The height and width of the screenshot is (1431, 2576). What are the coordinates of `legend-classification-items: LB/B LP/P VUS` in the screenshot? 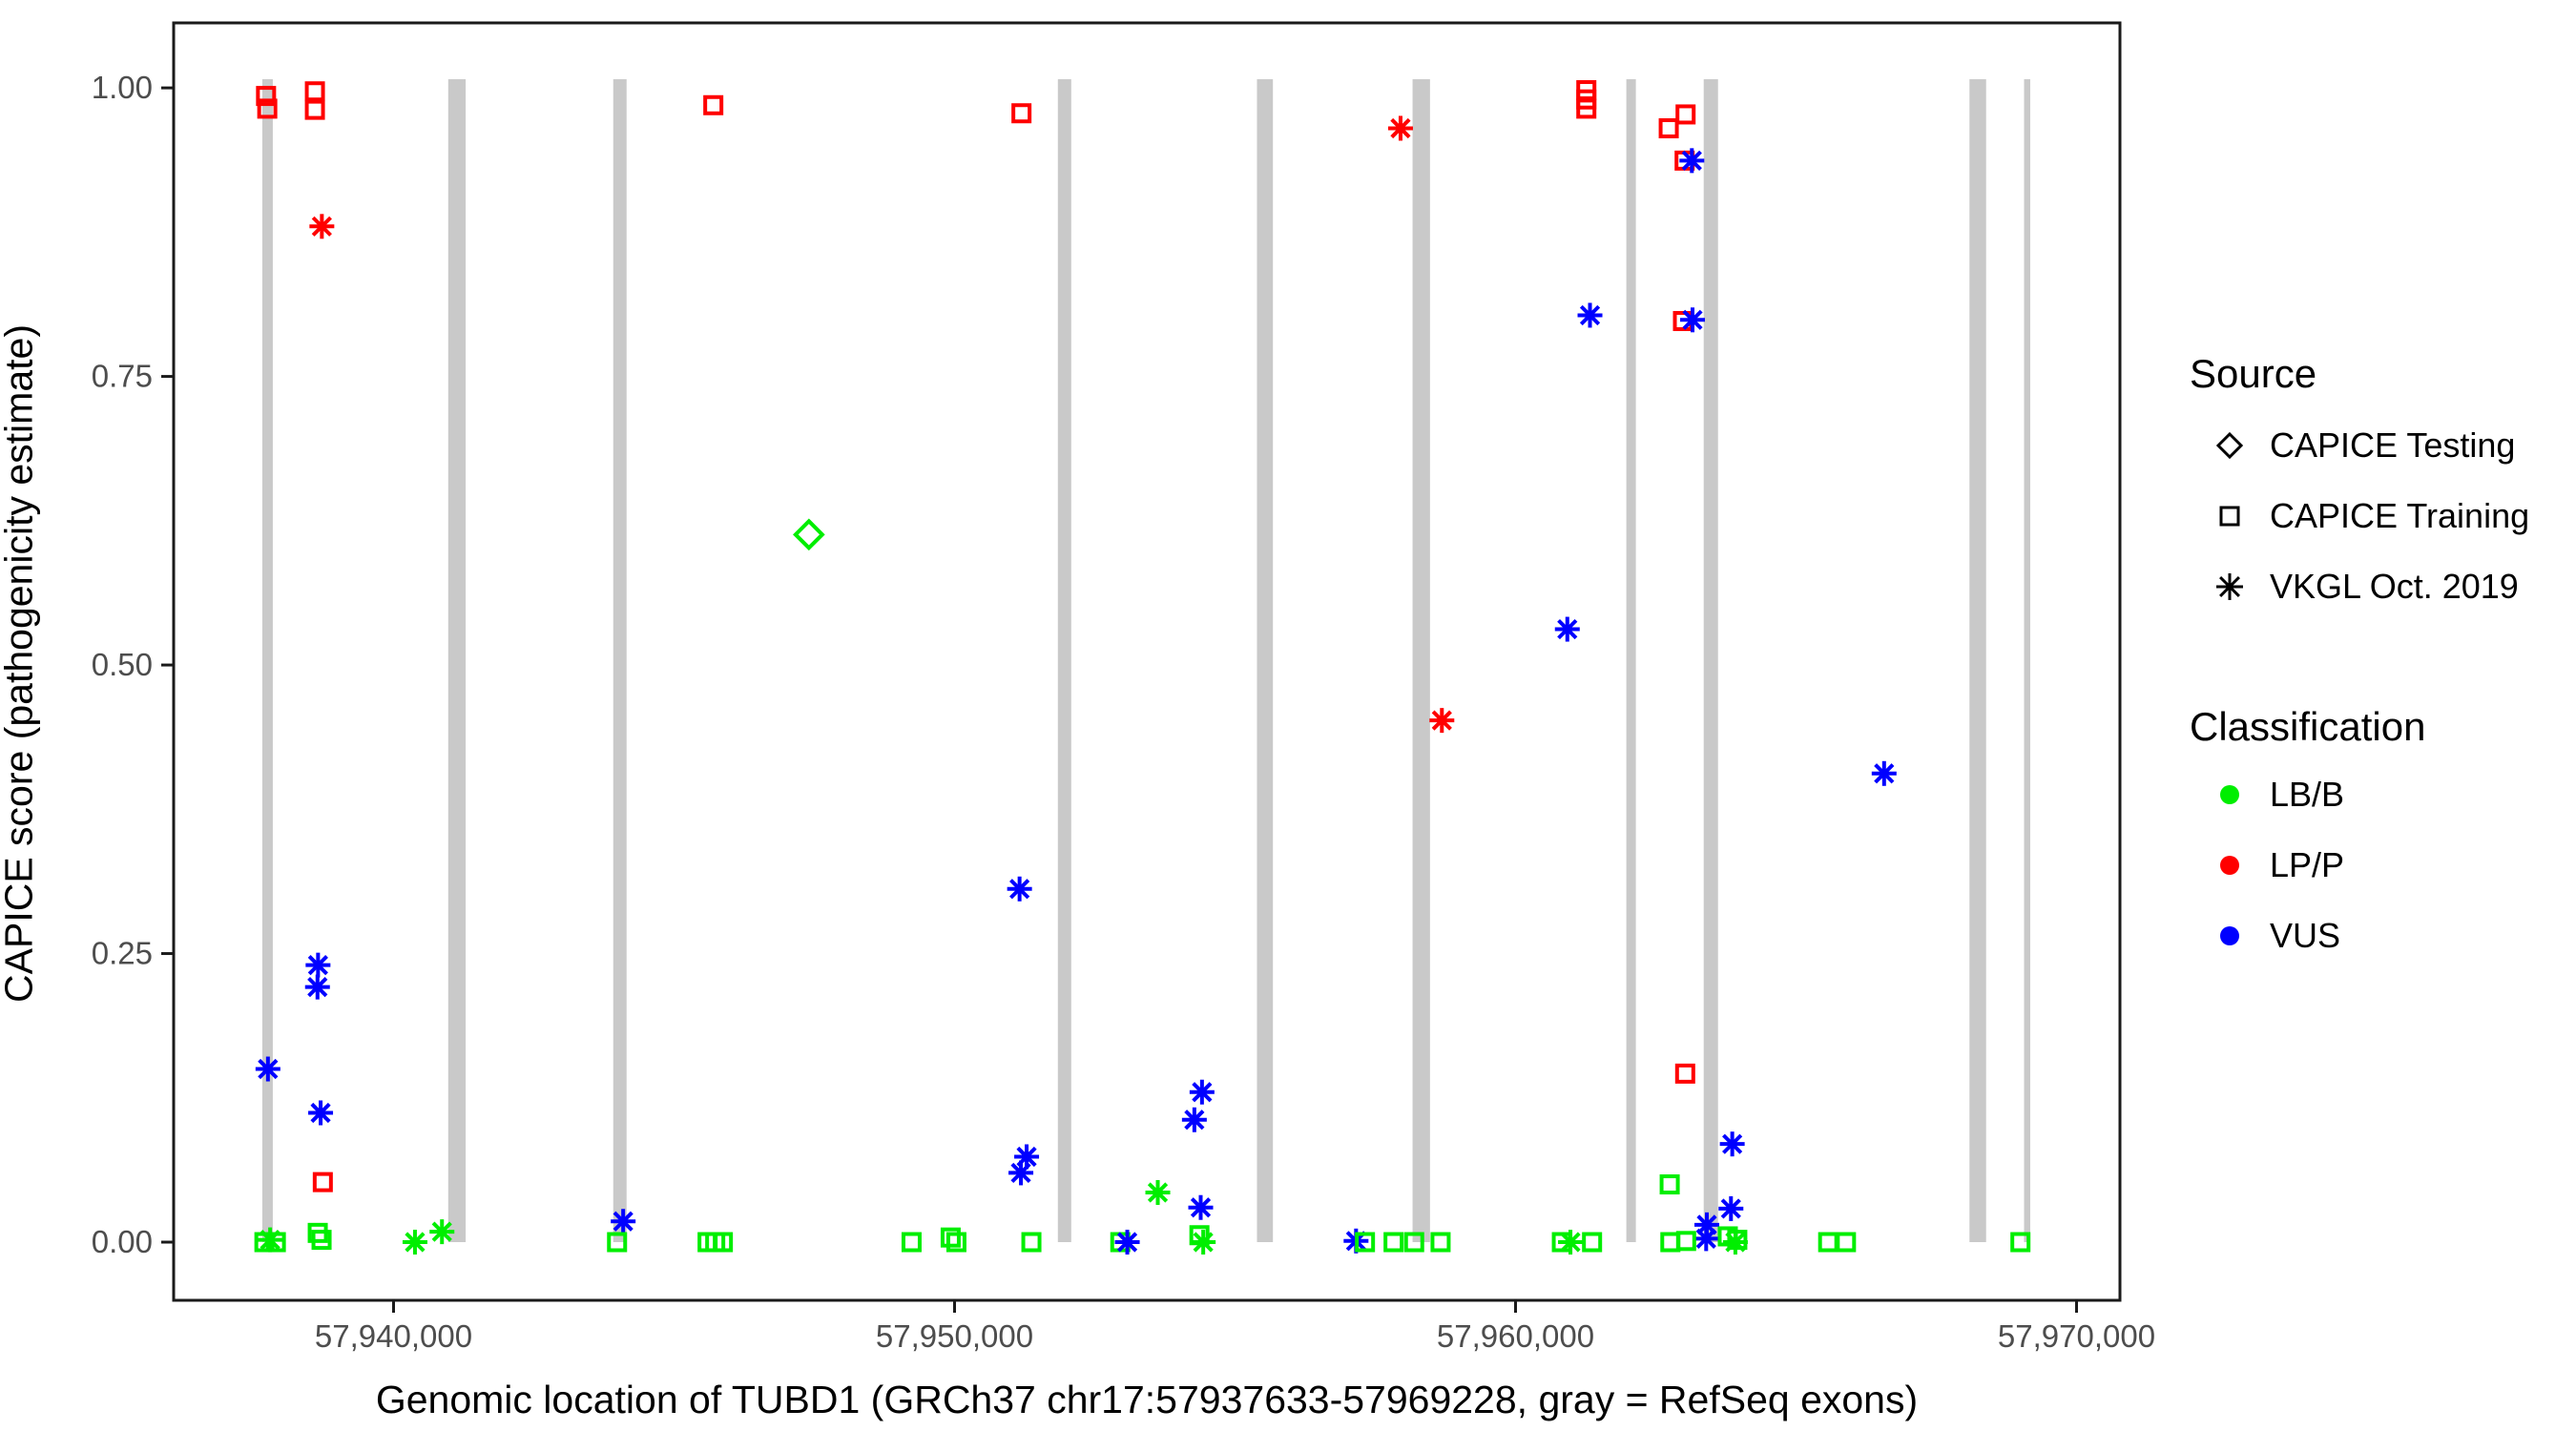 It's located at (2380, 865).